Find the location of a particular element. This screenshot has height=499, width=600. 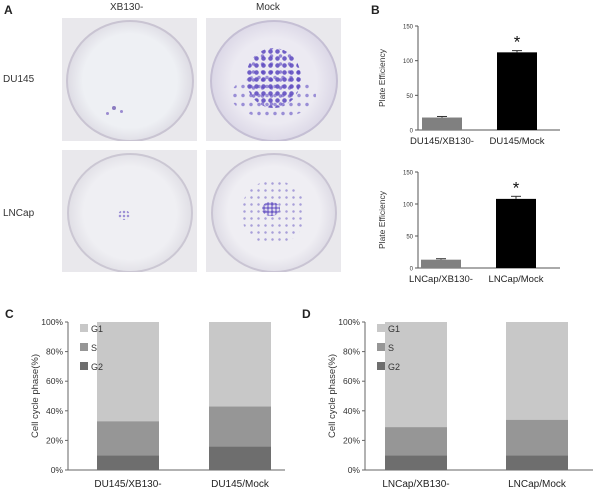

panel-letter-a: A is located at coordinates (8, 10).